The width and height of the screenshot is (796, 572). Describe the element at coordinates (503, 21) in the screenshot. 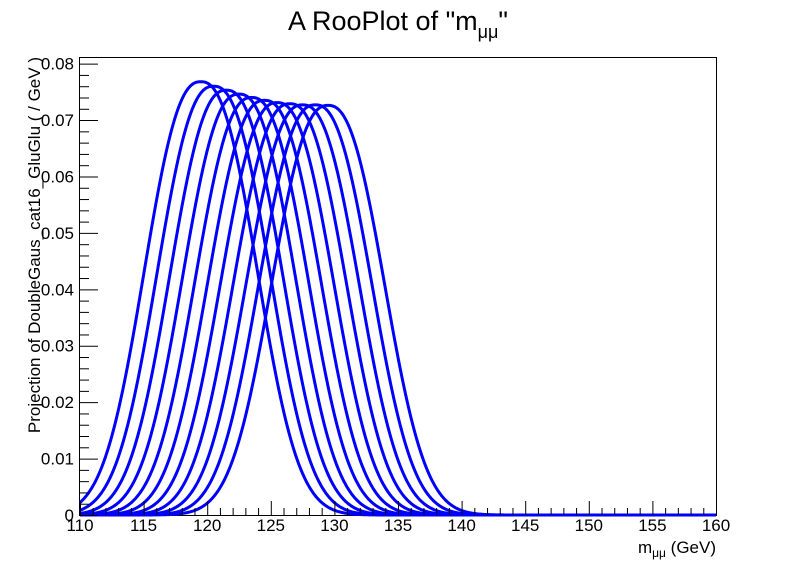

I see `chart-title-end: "` at that location.